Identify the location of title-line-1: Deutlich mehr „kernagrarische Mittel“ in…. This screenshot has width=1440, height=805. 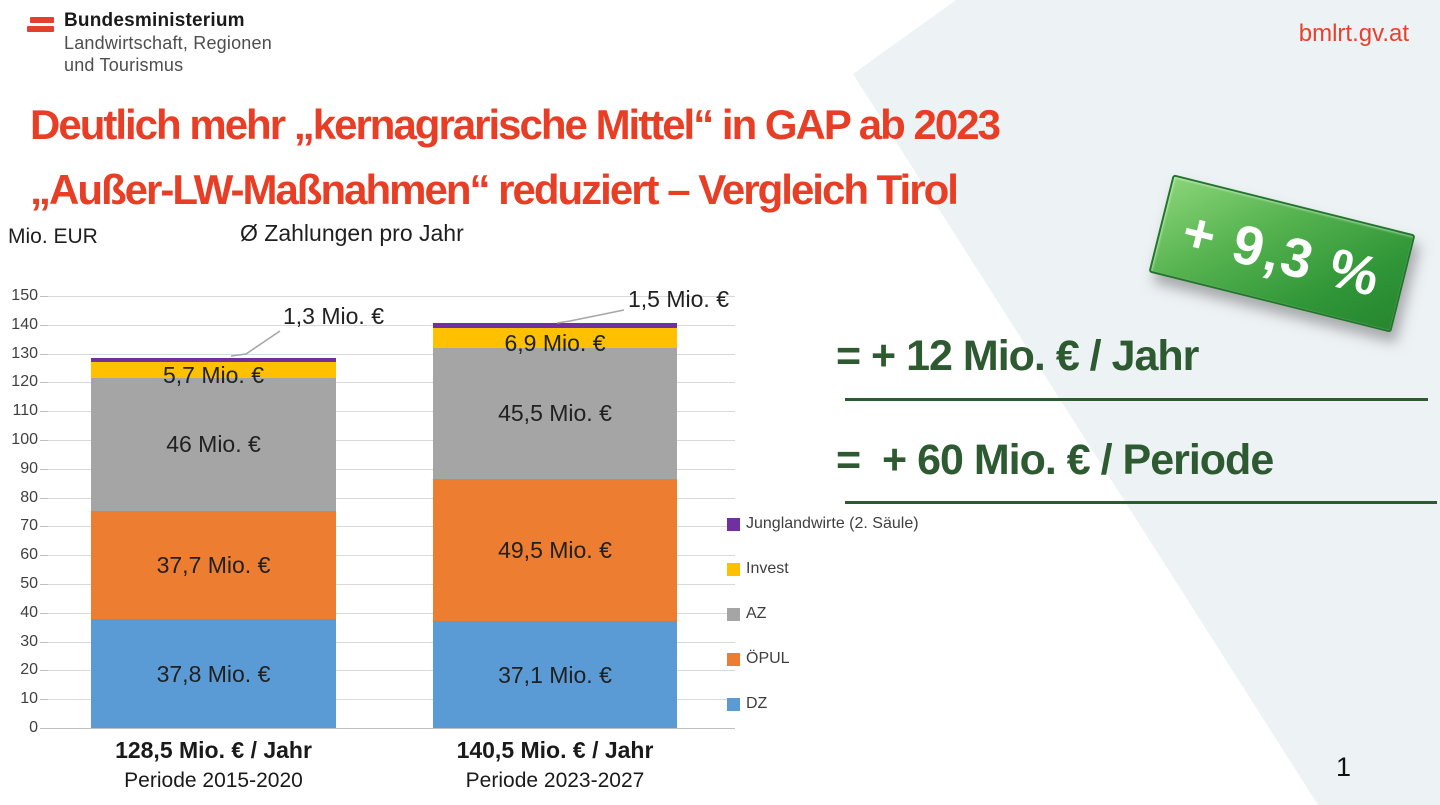
(515, 124).